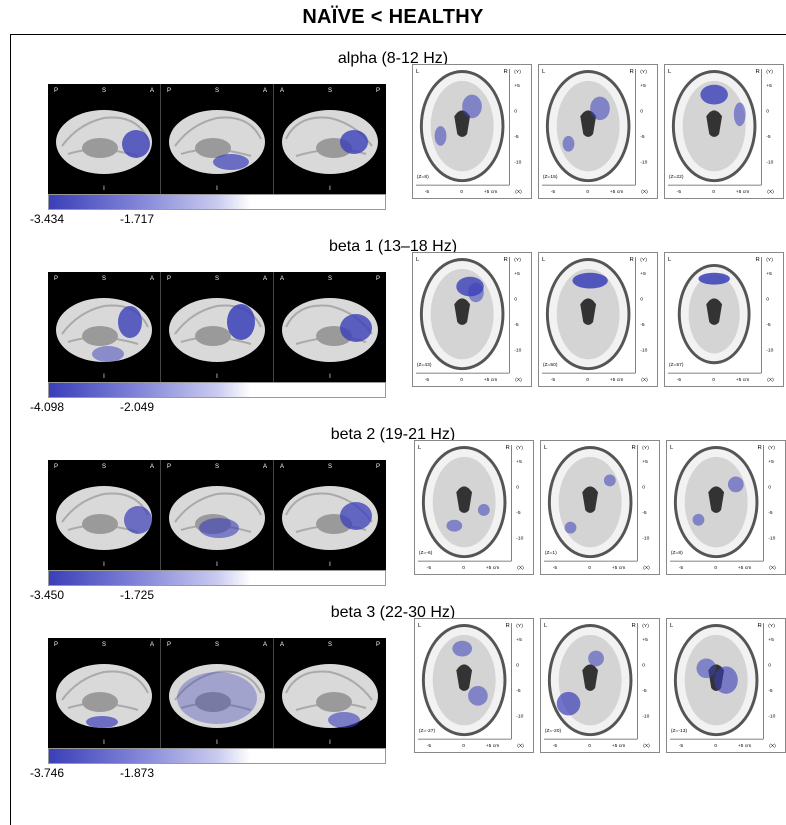 The height and width of the screenshot is (825, 786). Describe the element at coordinates (551, 553) in the screenshot. I see `mri-slice-label: (Z=1)` at that location.